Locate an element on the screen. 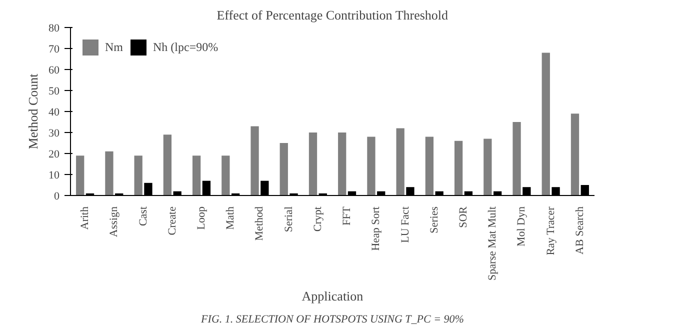 This screenshot has height=330, width=694. x-tick-label: Crypt is located at coordinates (318, 219).